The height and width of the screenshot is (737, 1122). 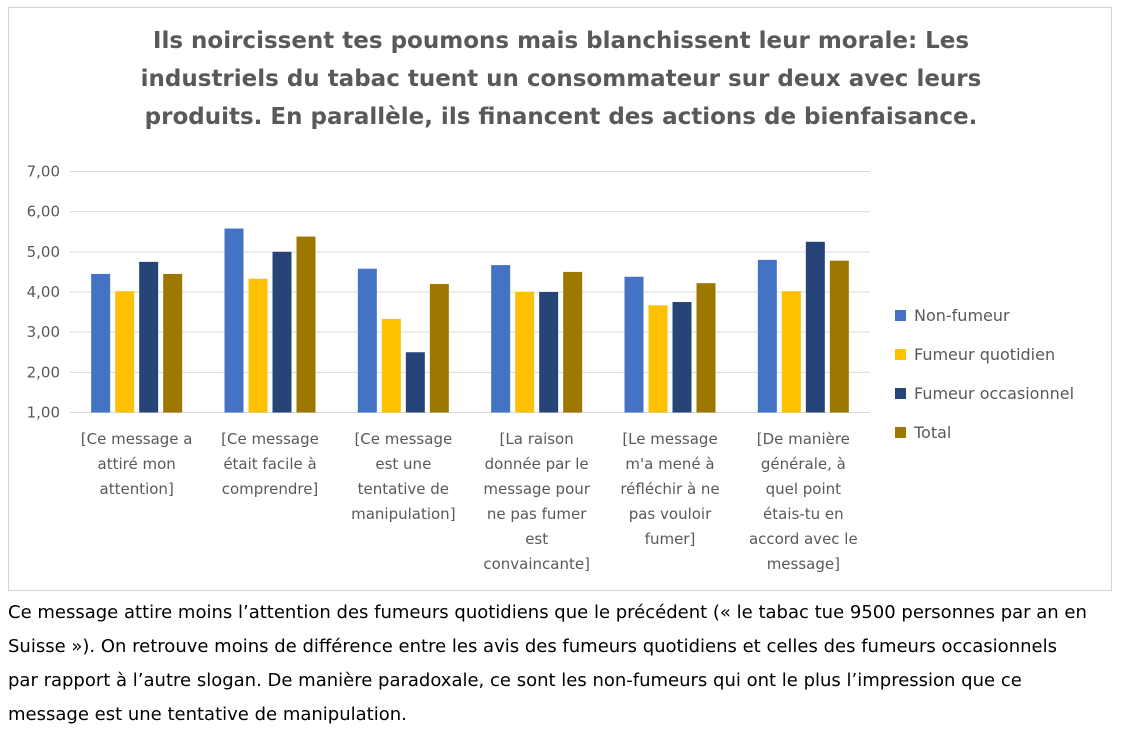 I want to click on x-category-label: [Ce message a attiré mon attention], so click(x=136, y=464).